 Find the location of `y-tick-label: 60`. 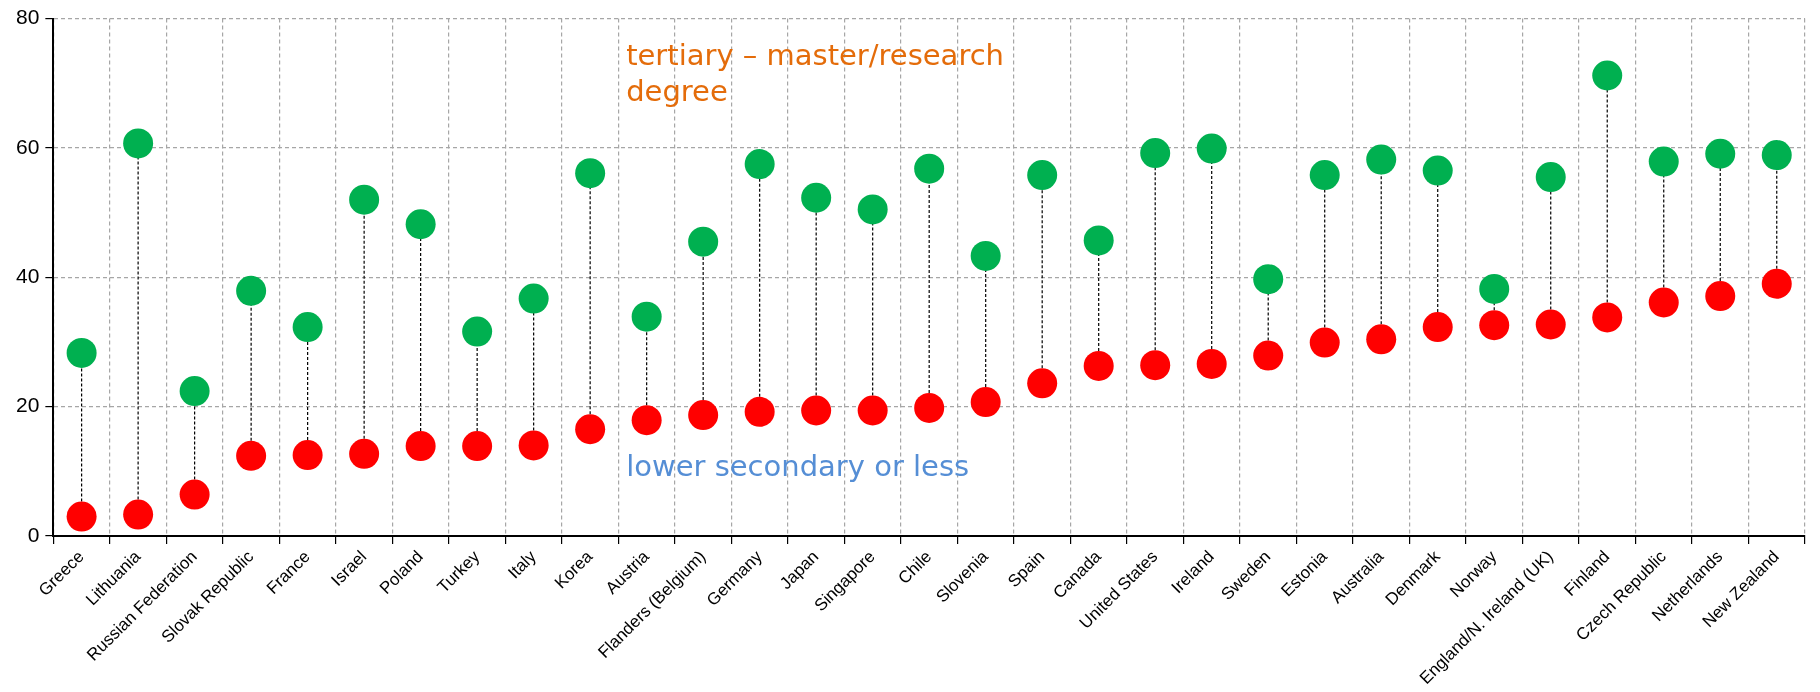

y-tick-label: 60 is located at coordinates (28, 146).